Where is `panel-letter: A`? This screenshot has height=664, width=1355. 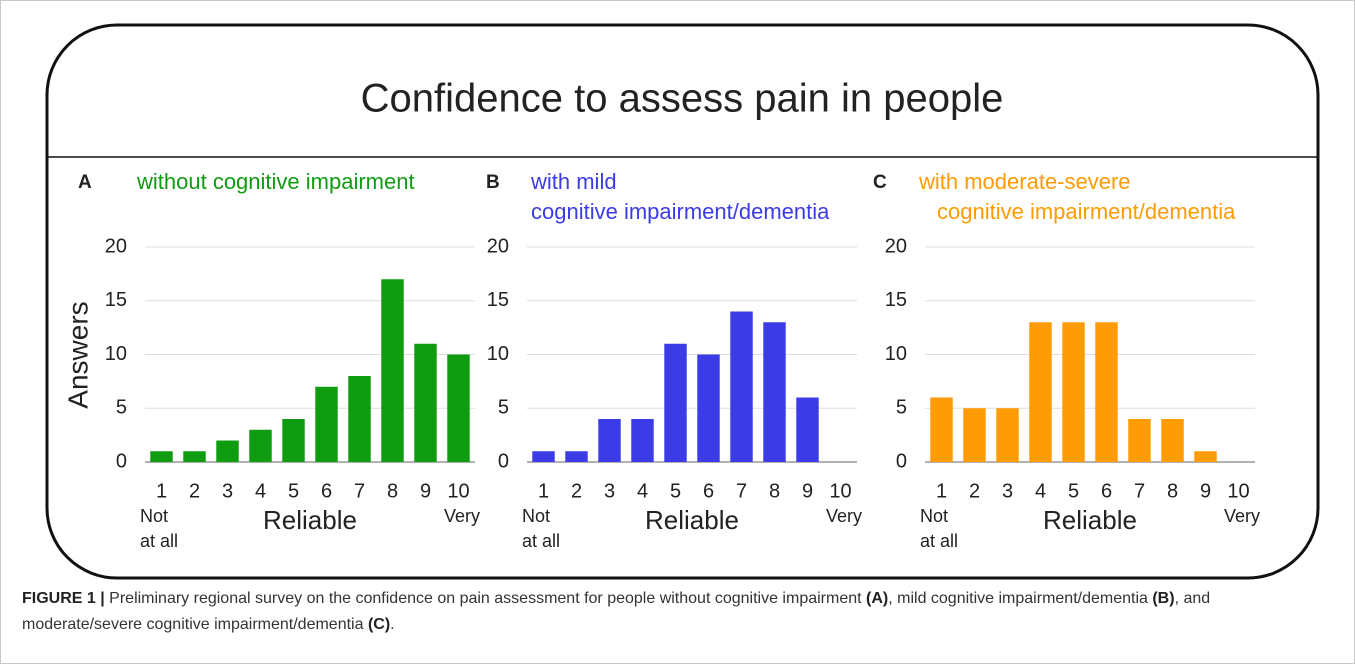
panel-letter: A is located at coordinates (85, 182).